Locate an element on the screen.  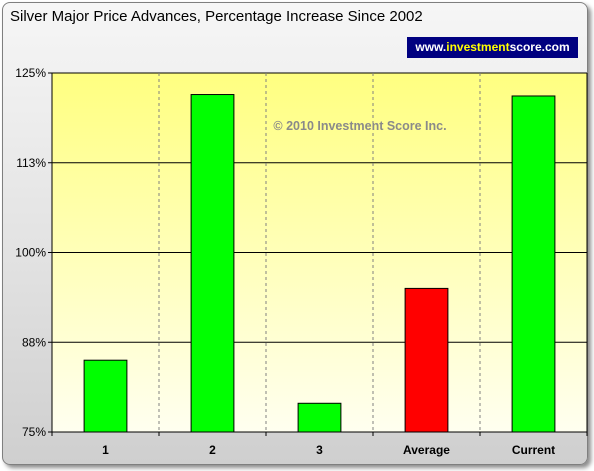
badge-highlight: investment is located at coordinates (478, 47).